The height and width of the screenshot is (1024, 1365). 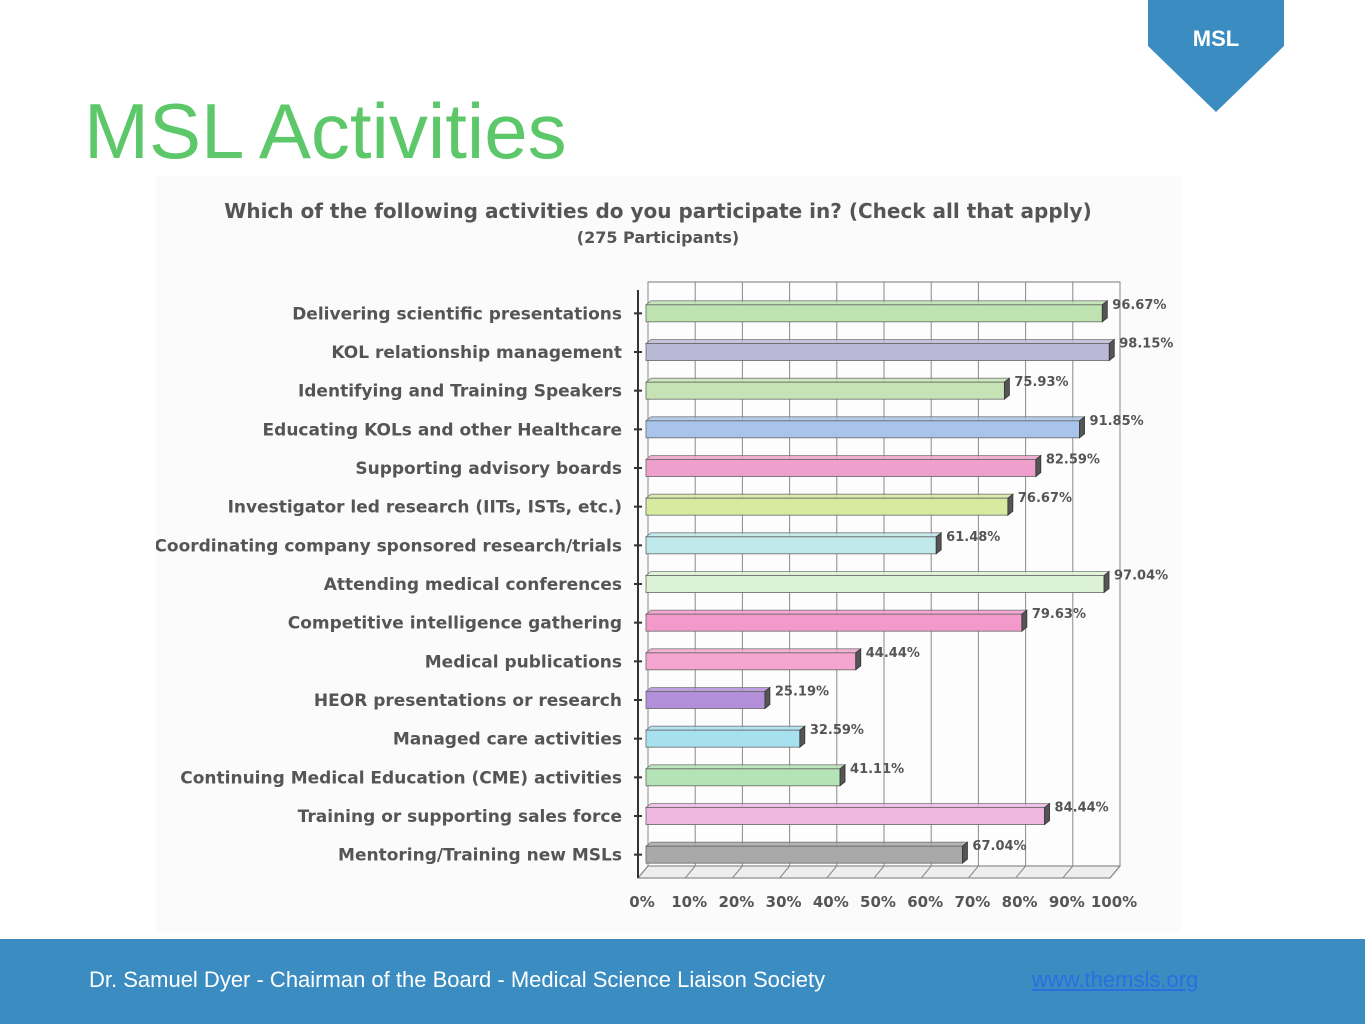 What do you see at coordinates (1115, 979) in the screenshot?
I see `footer-website-link: www.themsls.org` at bounding box center [1115, 979].